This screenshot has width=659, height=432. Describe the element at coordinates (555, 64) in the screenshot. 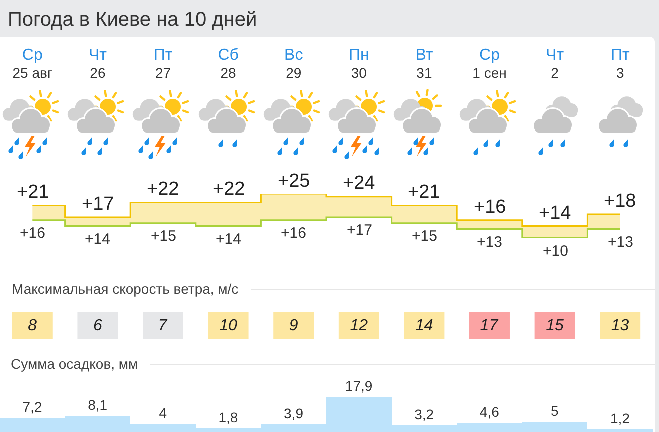

I see `x-tick-label: Чт 2` at that location.